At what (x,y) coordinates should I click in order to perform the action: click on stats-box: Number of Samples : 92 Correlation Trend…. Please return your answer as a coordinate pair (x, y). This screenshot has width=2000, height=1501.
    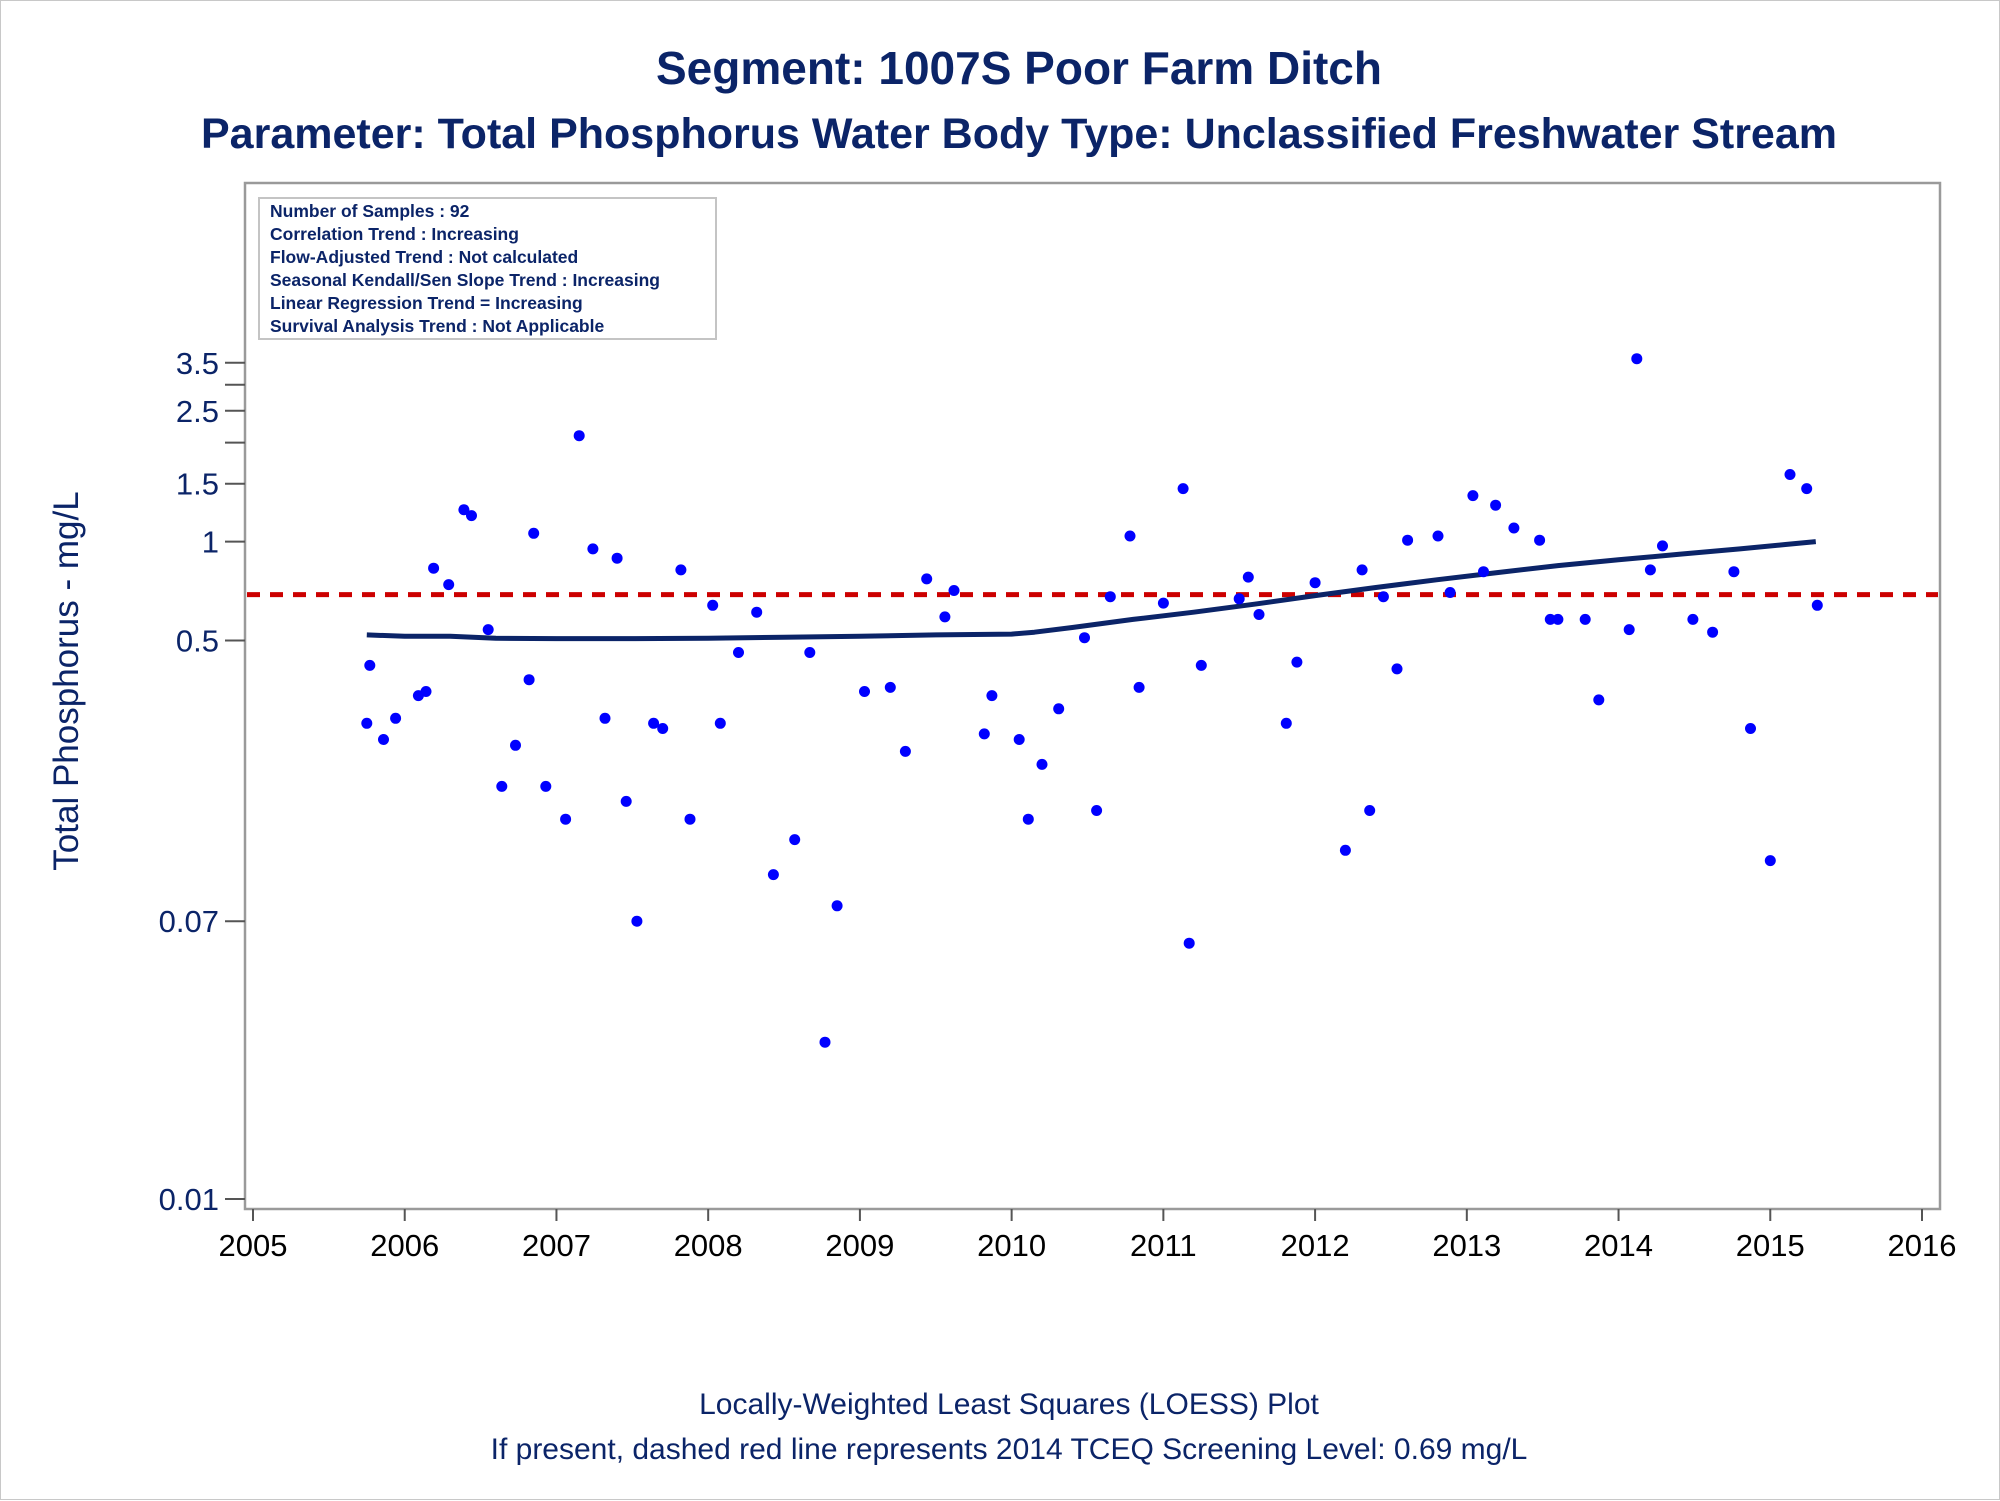
    Looking at the image, I should click on (487, 268).